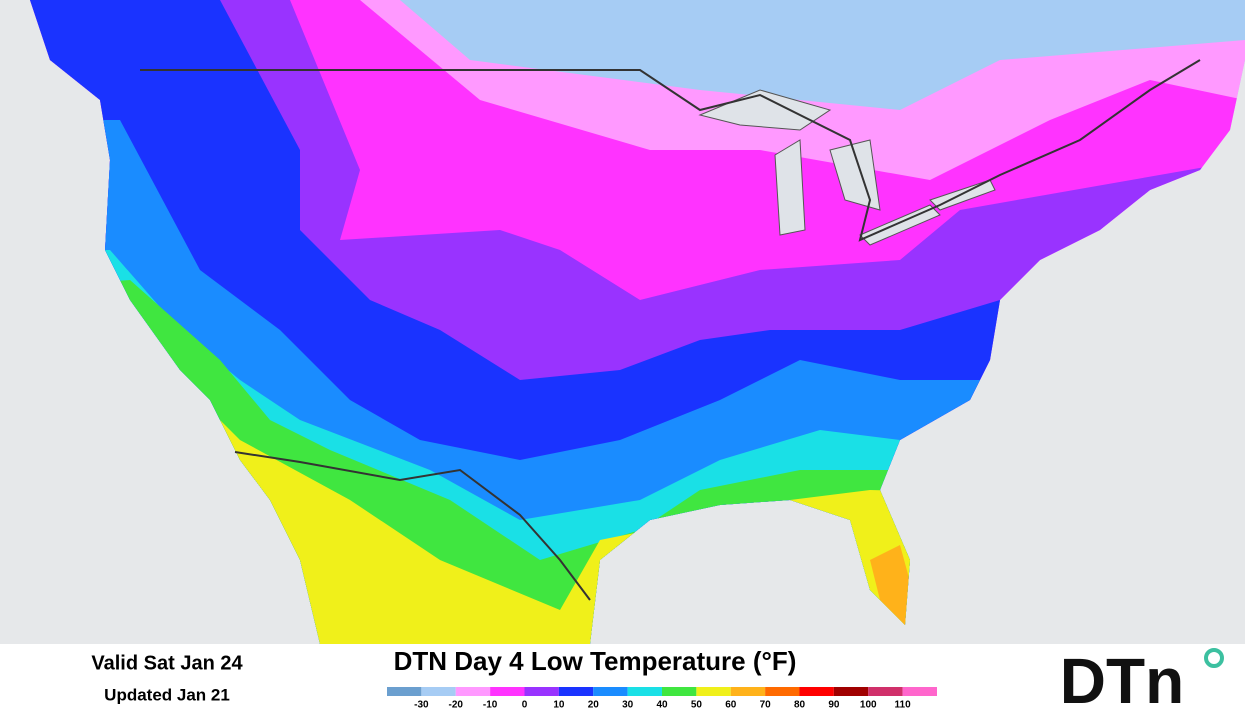 The height and width of the screenshot is (724, 1245). Describe the element at coordinates (525, 705) in the screenshot. I see `legend-label: 0` at that location.